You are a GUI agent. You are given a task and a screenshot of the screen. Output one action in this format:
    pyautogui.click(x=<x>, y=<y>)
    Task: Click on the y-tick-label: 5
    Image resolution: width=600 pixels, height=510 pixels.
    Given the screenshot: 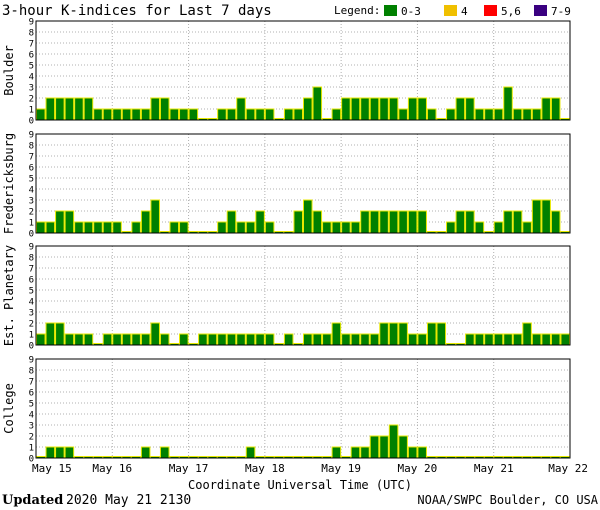 What is the action you would take?
    pyautogui.click(x=31, y=180)
    